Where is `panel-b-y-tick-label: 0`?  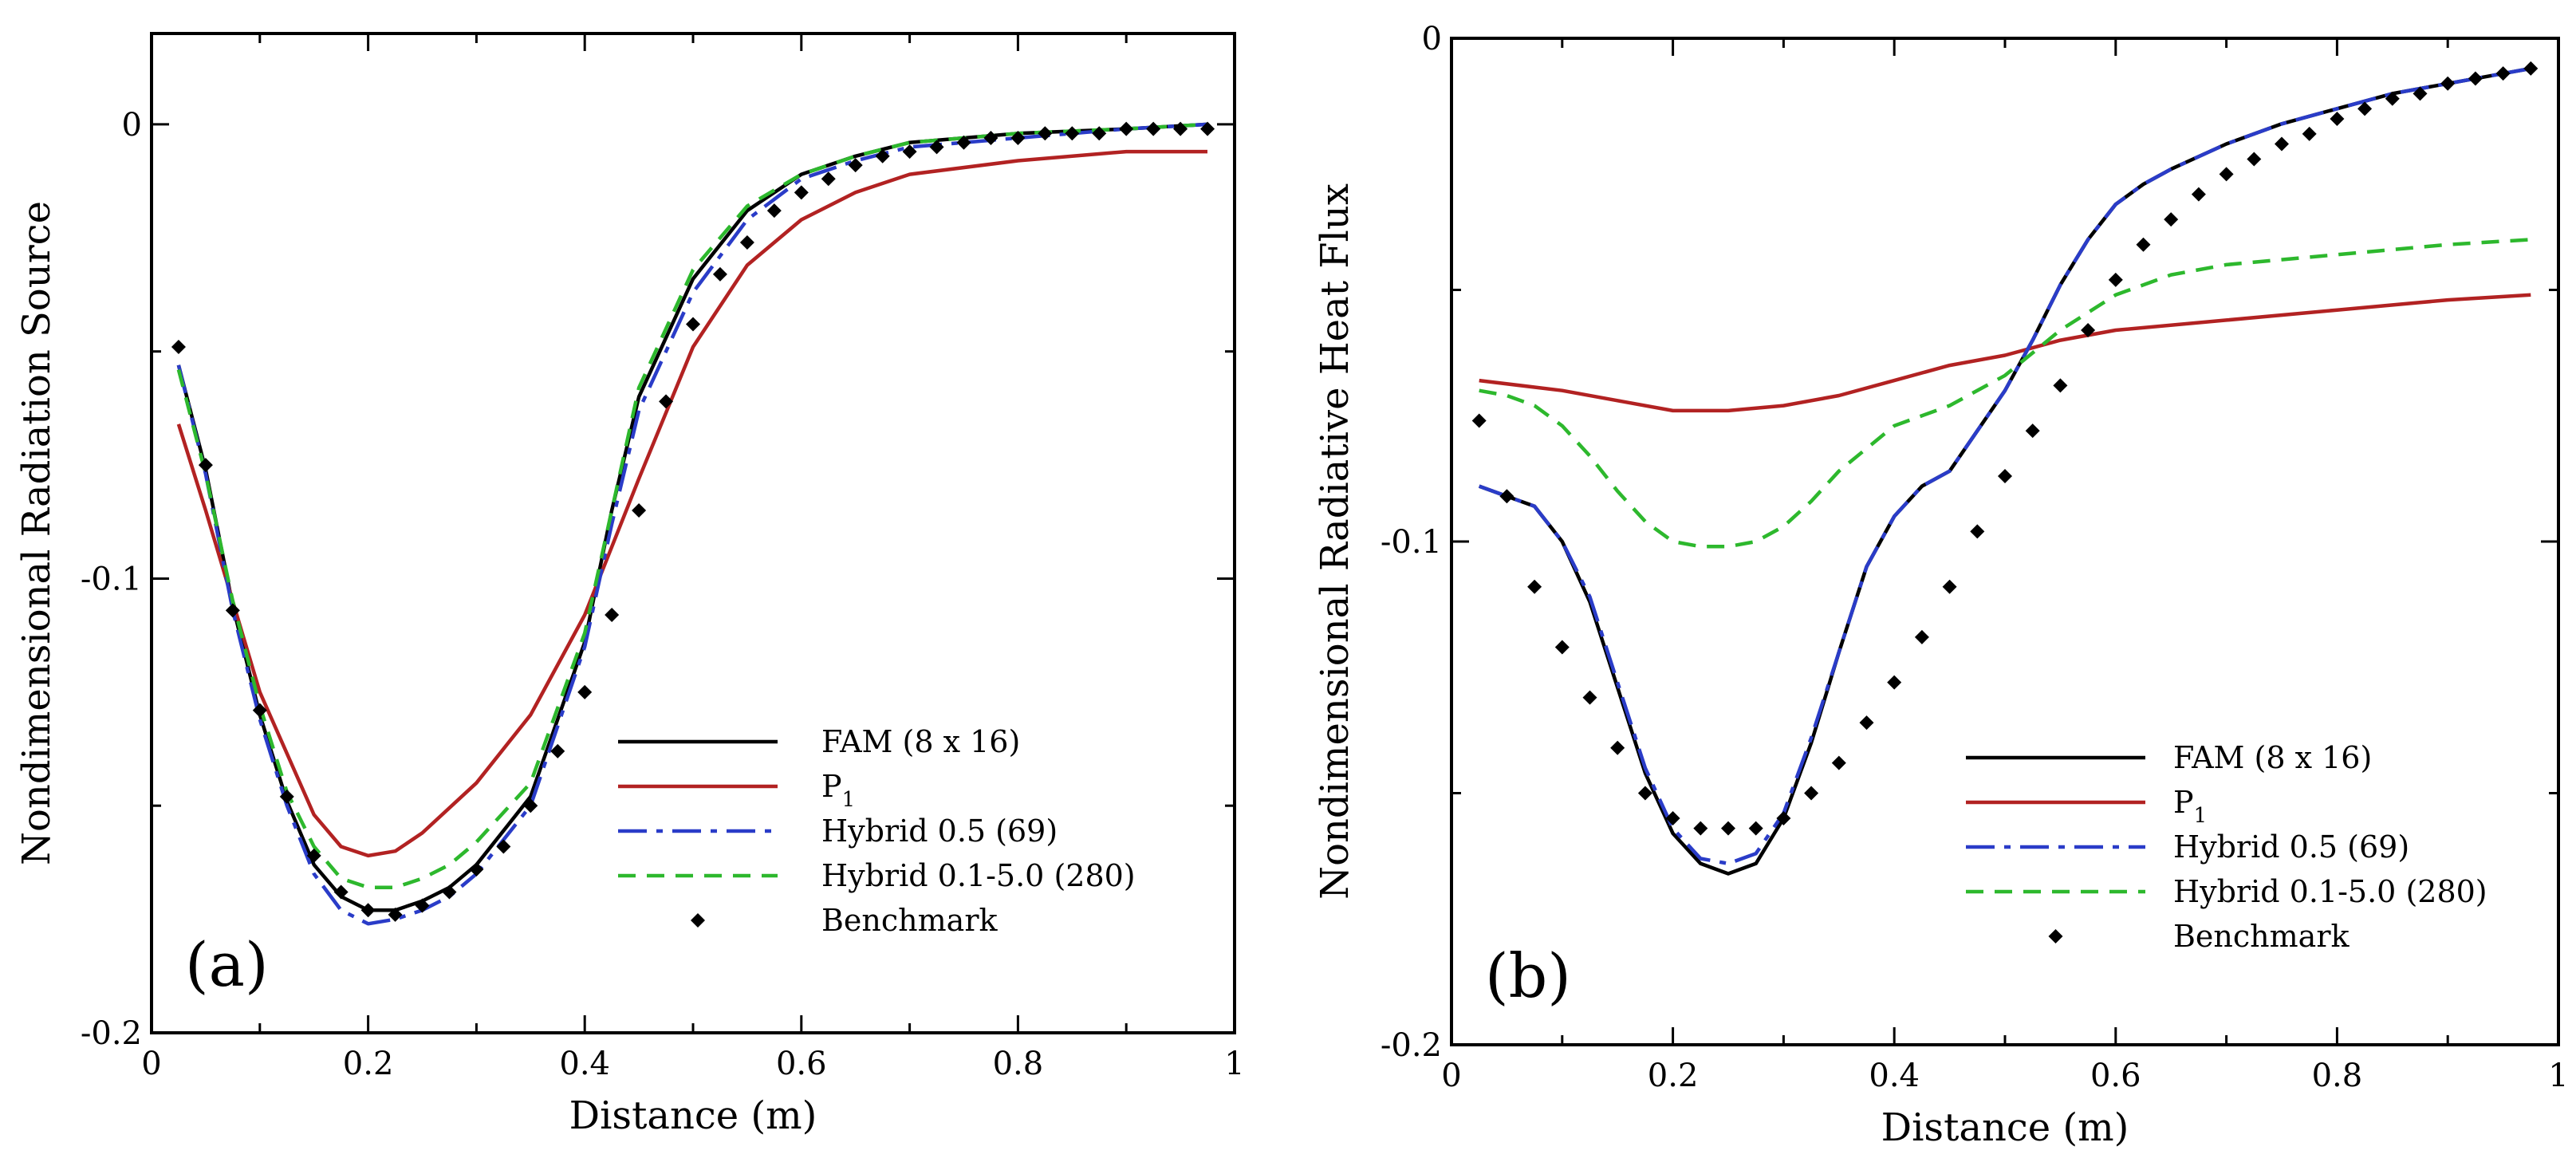 panel-b-y-tick-label: 0 is located at coordinates (1432, 39).